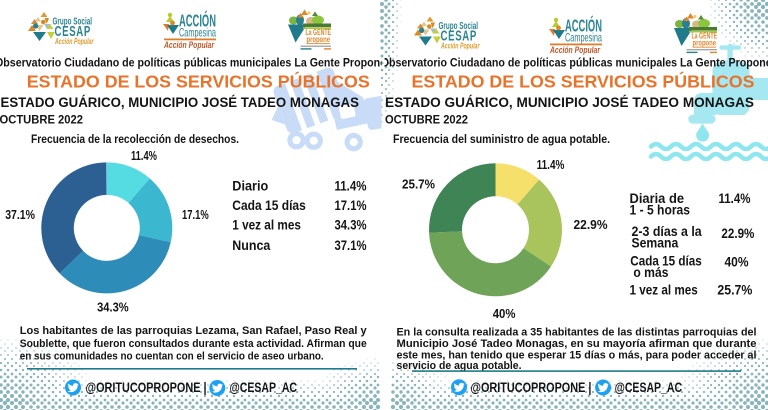 Image resolution: width=768 pixels, height=410 pixels. What do you see at coordinates (660, 210) in the screenshot?
I see `svg-text: 1 - 5 horas` at bounding box center [660, 210].